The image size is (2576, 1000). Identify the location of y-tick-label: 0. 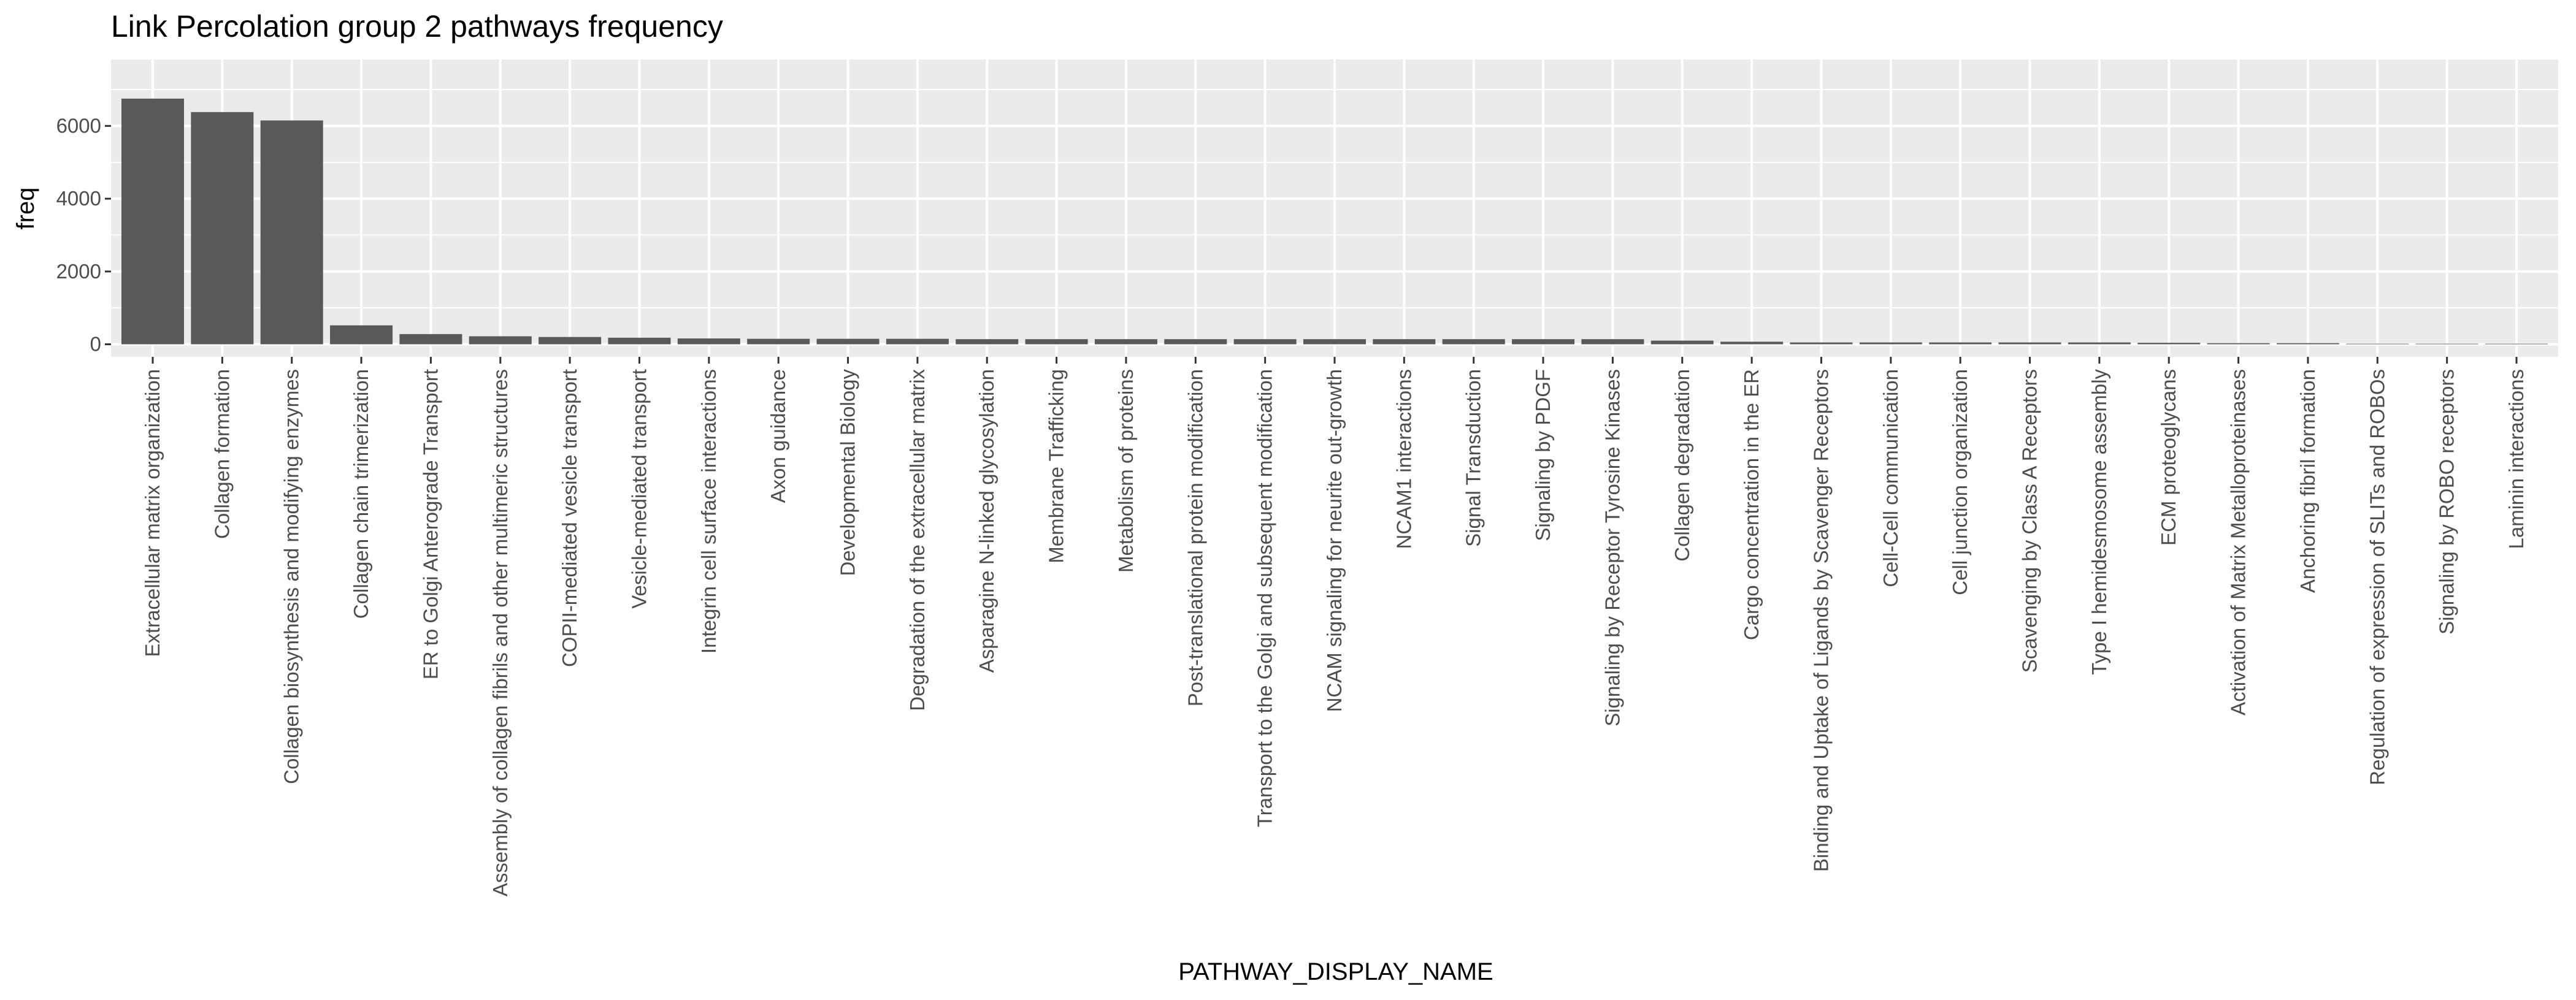
(95, 344).